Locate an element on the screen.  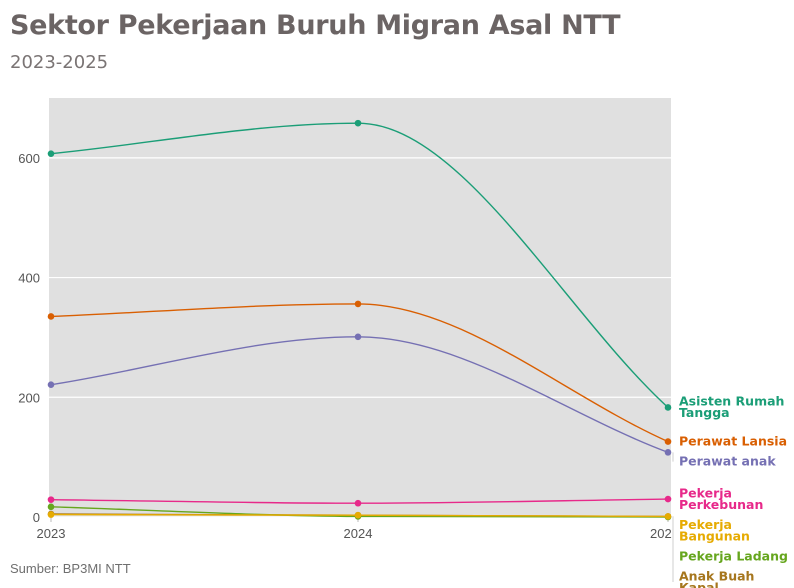
series-label-asisten-rumah-tangga: Tangga is located at coordinates (704, 412).